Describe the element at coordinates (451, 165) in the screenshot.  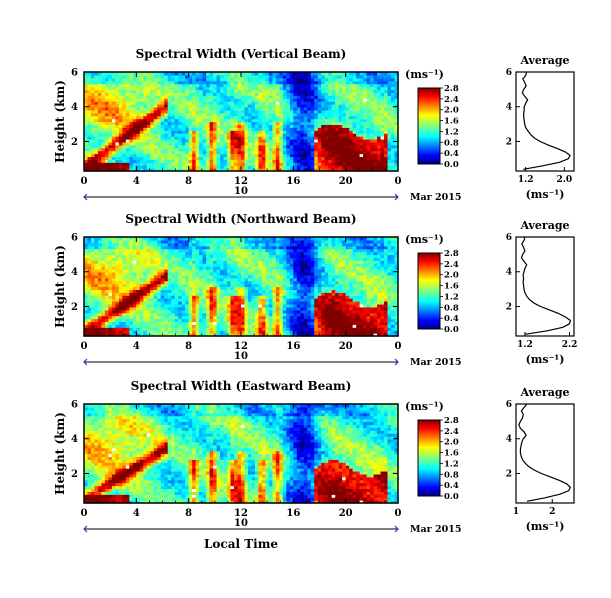
I see `colorbar-tick-label: 0.0` at that location.